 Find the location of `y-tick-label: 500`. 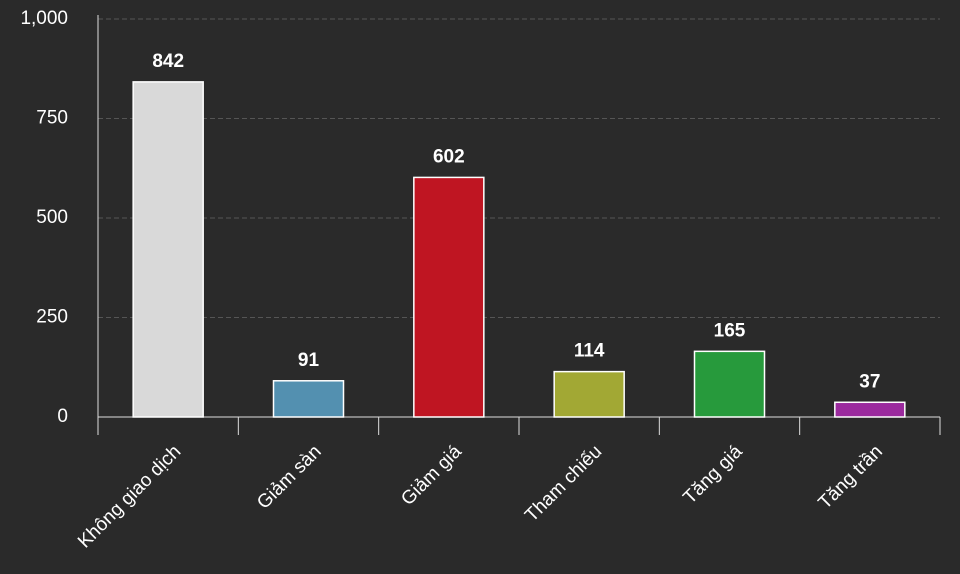

y-tick-label: 500 is located at coordinates (52, 217).